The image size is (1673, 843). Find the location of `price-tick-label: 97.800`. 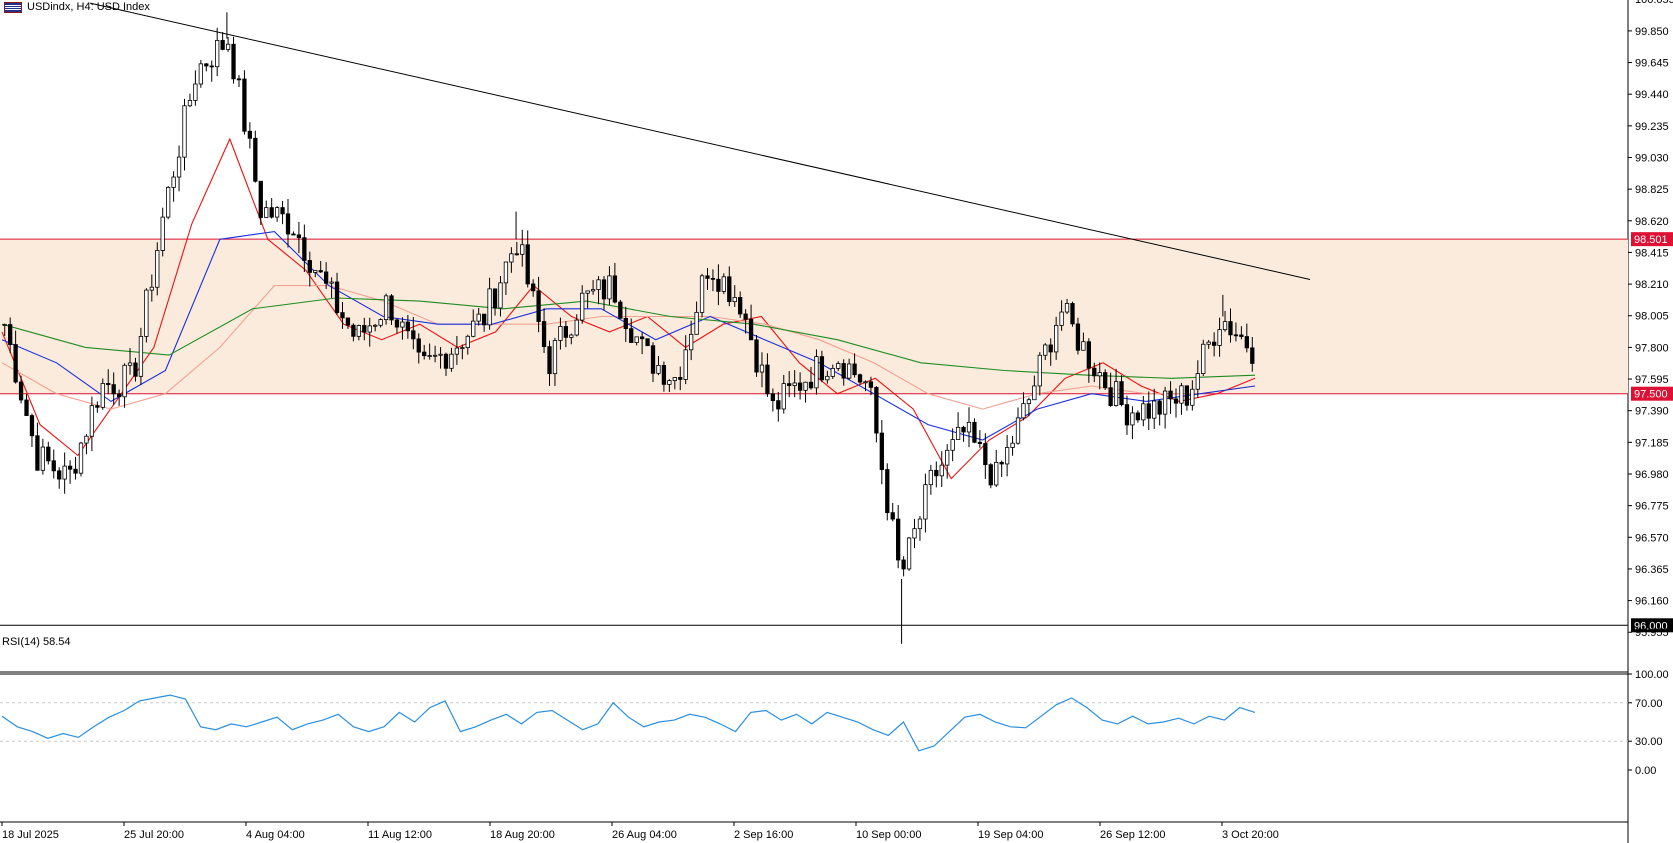

price-tick-label: 97.800 is located at coordinates (1652, 348).